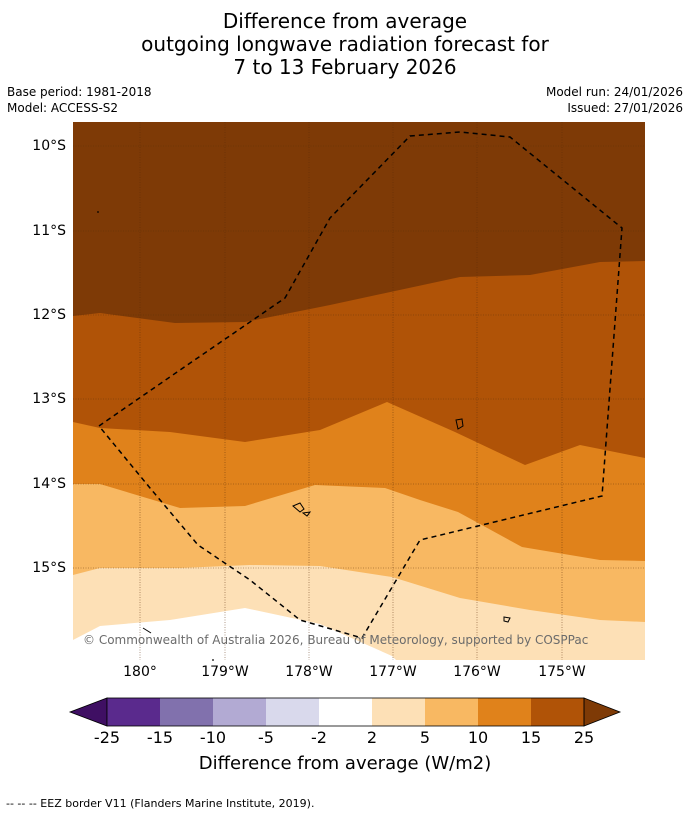 The image size is (690, 816). Describe the element at coordinates (345, 763) in the screenshot. I see `colorbar-title: Difference from average (W/m2)` at that location.